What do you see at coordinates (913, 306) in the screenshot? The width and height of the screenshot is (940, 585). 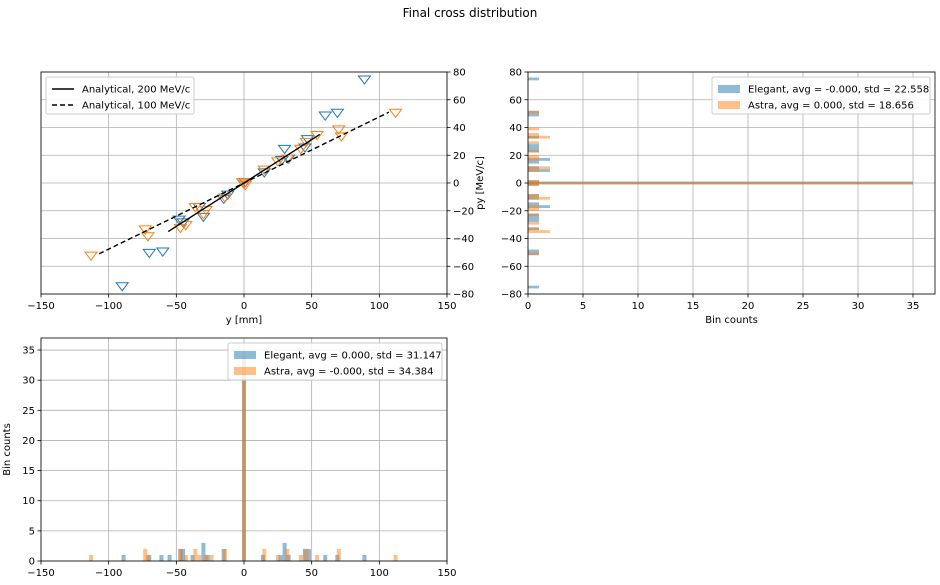 I see `x-tick-label: 35` at bounding box center [913, 306].